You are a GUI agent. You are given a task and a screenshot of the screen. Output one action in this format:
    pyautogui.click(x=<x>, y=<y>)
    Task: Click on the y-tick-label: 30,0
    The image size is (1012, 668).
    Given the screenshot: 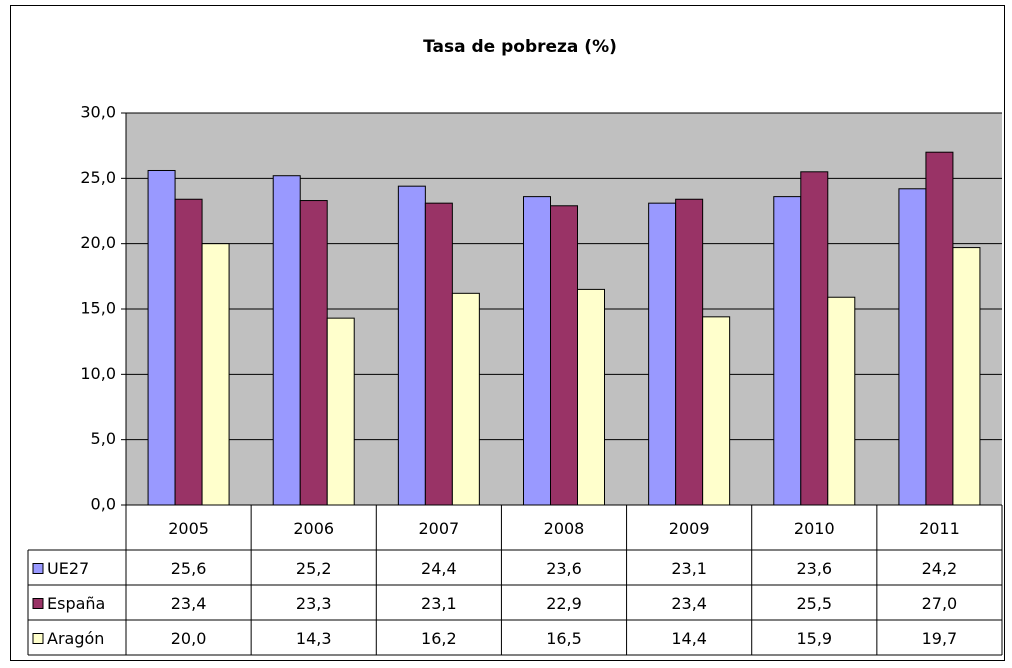 What is the action you would take?
    pyautogui.click(x=98, y=112)
    